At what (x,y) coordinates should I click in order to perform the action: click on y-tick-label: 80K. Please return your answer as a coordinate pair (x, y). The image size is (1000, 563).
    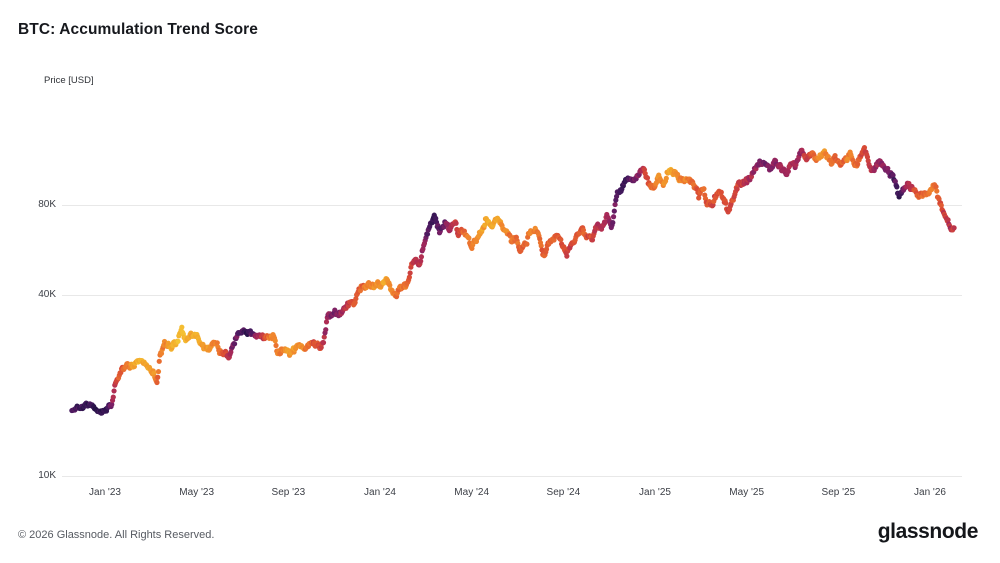
    Looking at the image, I should click on (47, 204).